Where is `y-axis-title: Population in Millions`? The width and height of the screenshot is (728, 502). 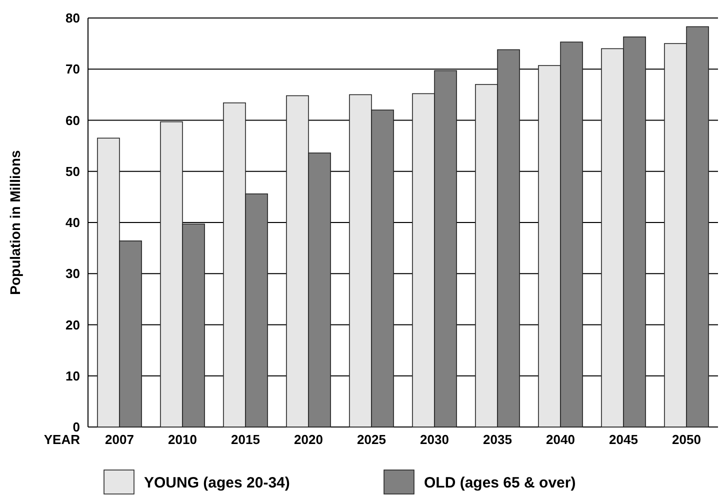
y-axis-title: Population in Millions is located at coordinates (15, 222).